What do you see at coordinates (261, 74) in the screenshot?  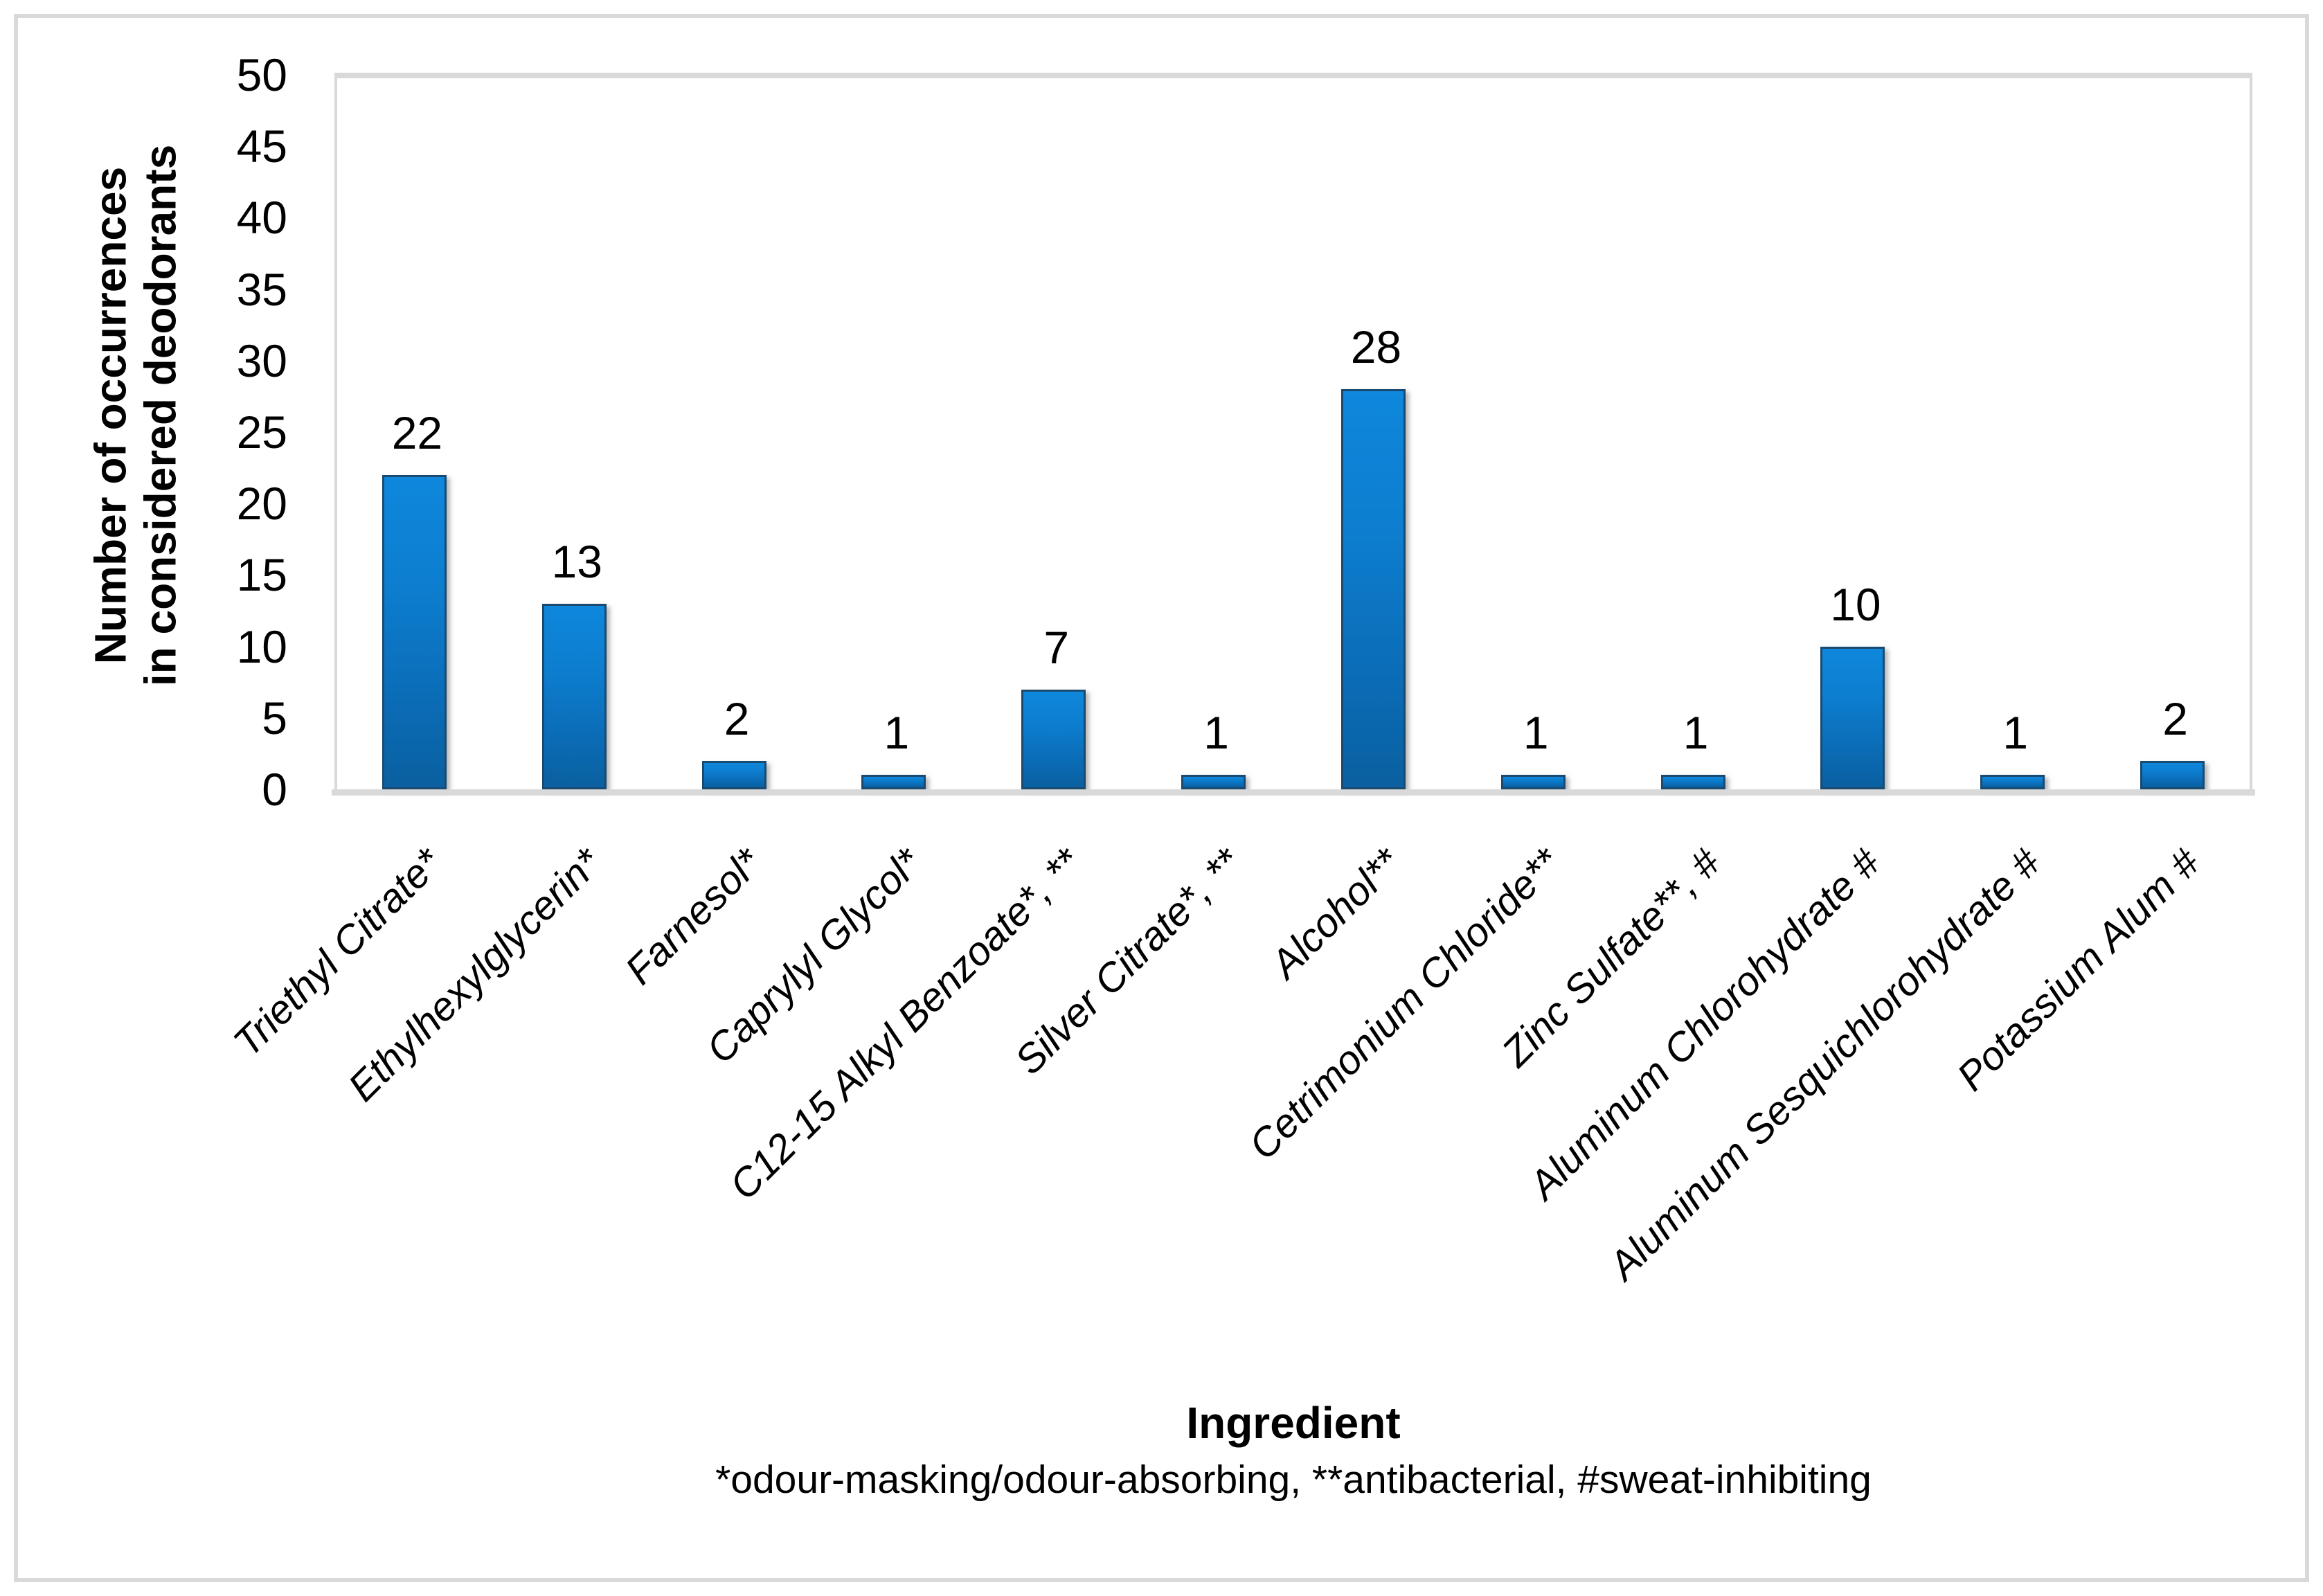 I see `y-tick-label: 50` at bounding box center [261, 74].